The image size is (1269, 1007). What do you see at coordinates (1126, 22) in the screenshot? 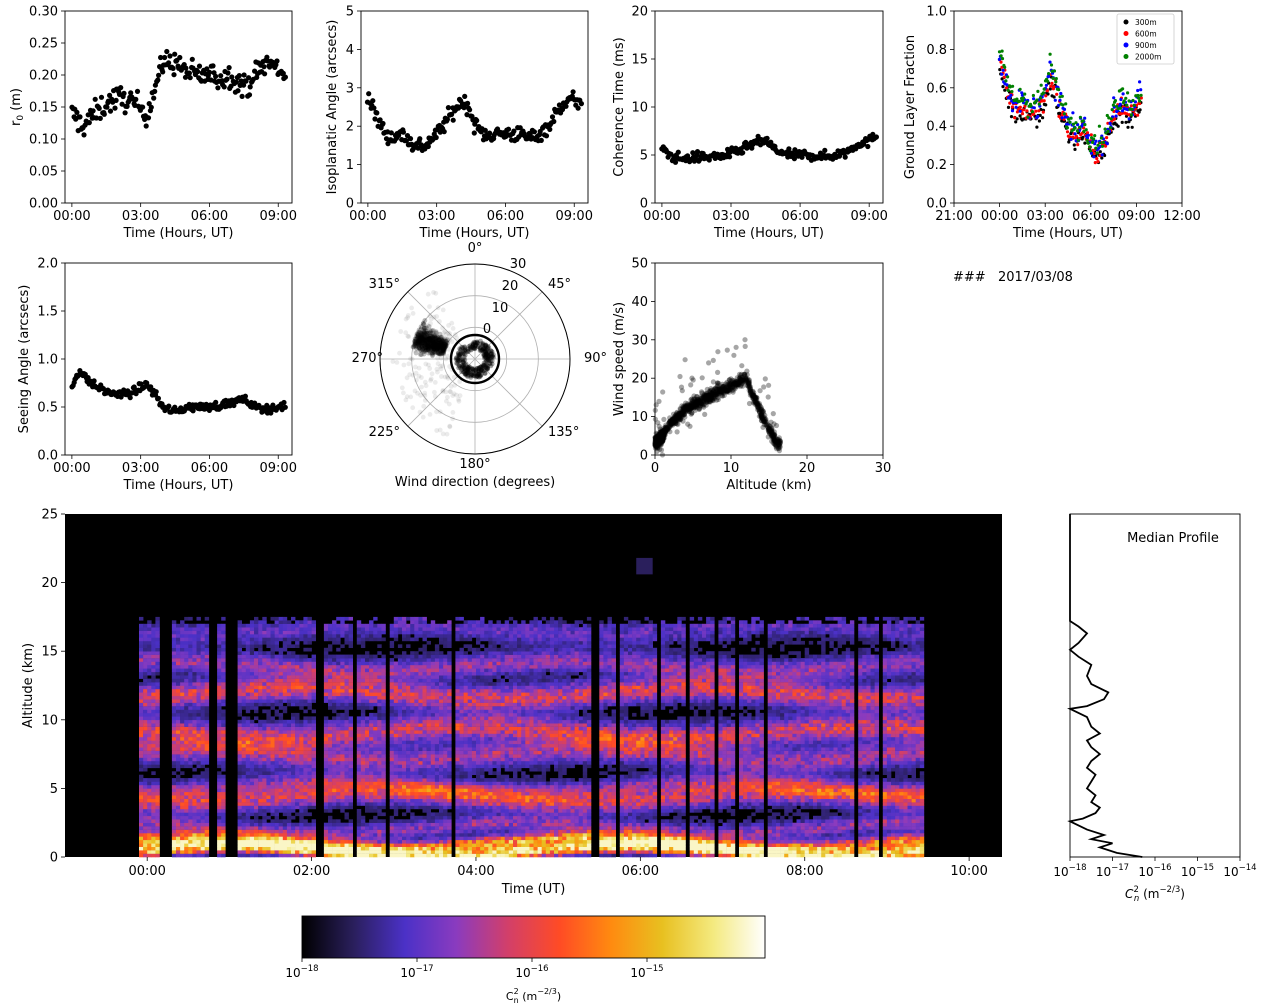
I see `legend-marker` at bounding box center [1126, 22].